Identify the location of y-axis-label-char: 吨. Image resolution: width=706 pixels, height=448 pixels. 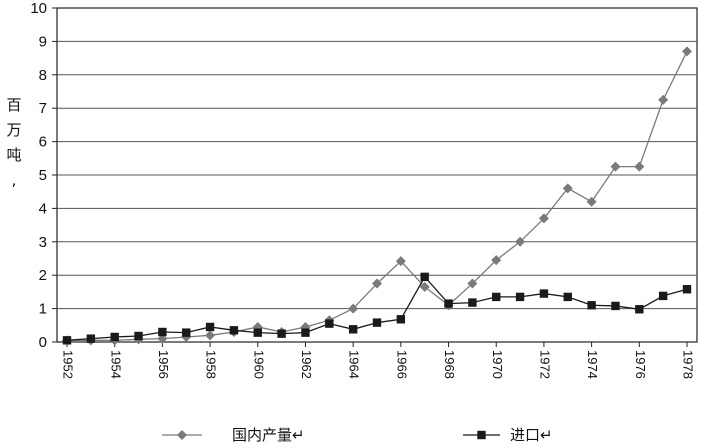
(13, 155).